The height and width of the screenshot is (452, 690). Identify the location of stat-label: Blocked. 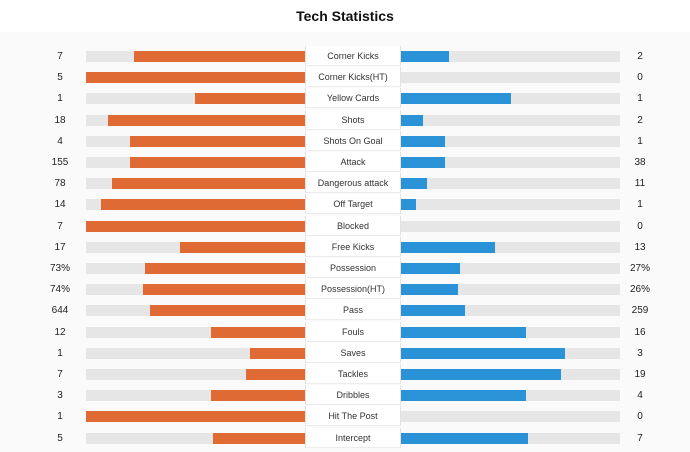
(353, 225).